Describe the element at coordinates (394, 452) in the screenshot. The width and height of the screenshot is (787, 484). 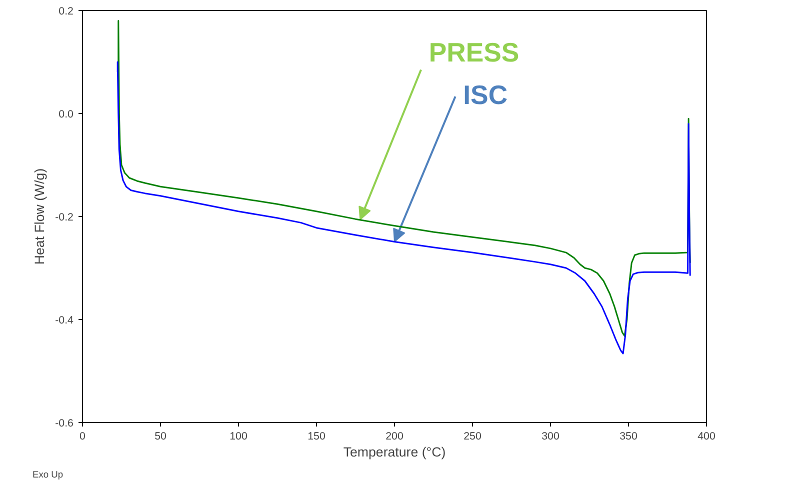
I see `x-axis-title: Temperature (°C)` at that location.